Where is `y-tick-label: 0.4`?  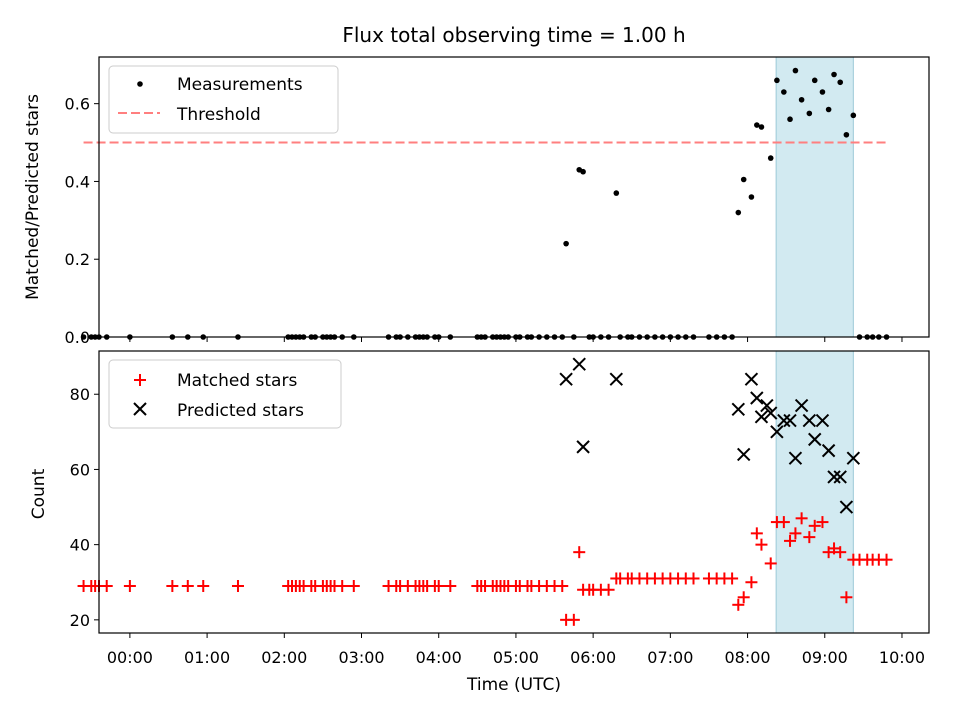
y-tick-label: 0.4 is located at coordinates (77, 181).